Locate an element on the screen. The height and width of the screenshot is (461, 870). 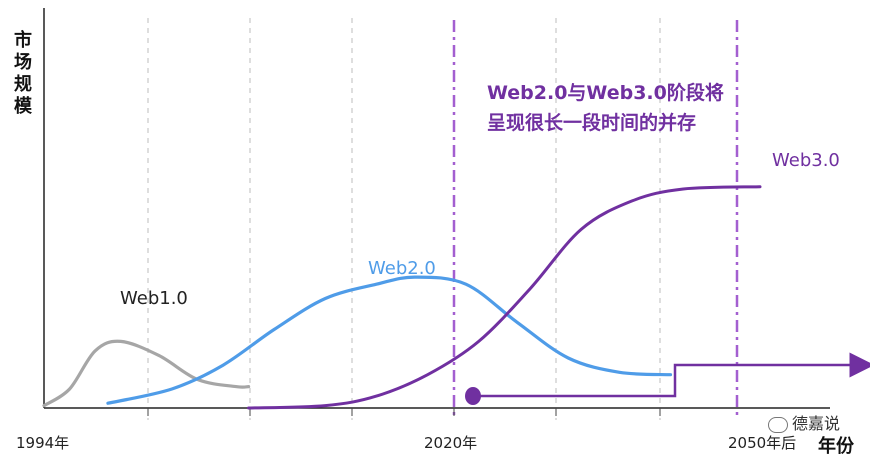
series-label-web1-0: Web1.0 is located at coordinates (154, 298).